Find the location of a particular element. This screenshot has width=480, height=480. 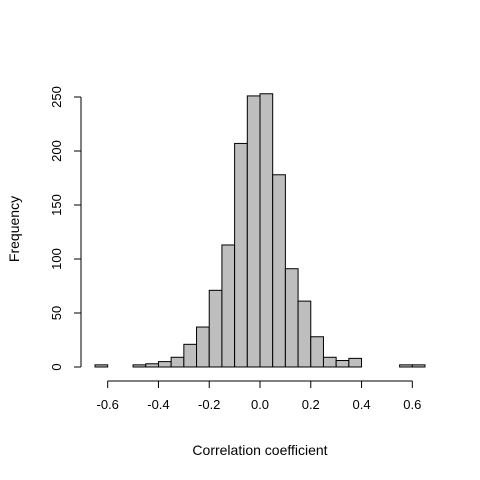

y-tick-label-4: 200 is located at coordinates (56, 151).